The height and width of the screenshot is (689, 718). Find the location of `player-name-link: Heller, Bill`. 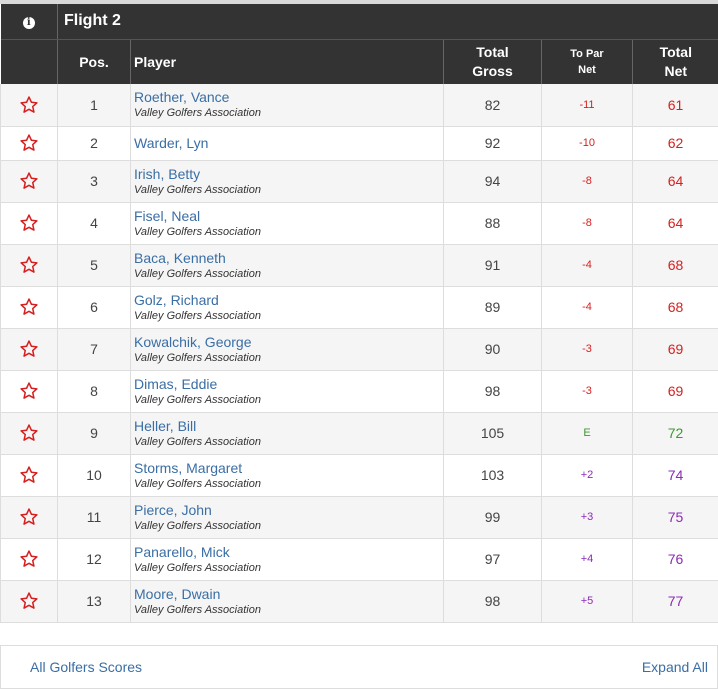

player-name-link: Heller, Bill is located at coordinates (165, 425).